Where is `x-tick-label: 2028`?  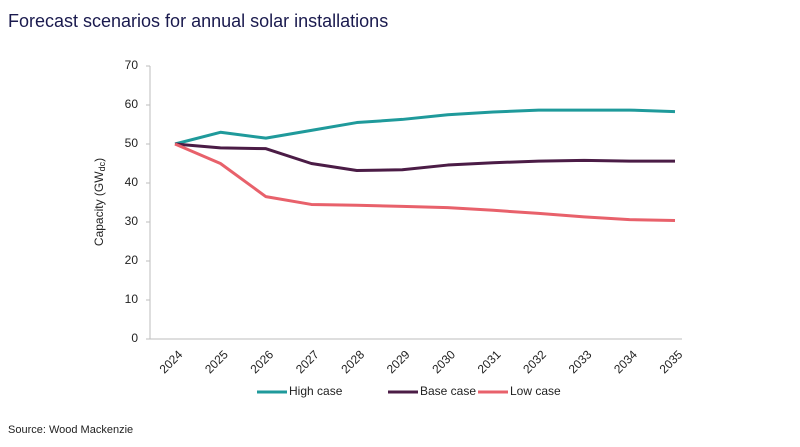
x-tick-label: 2028 is located at coordinates (352, 361).